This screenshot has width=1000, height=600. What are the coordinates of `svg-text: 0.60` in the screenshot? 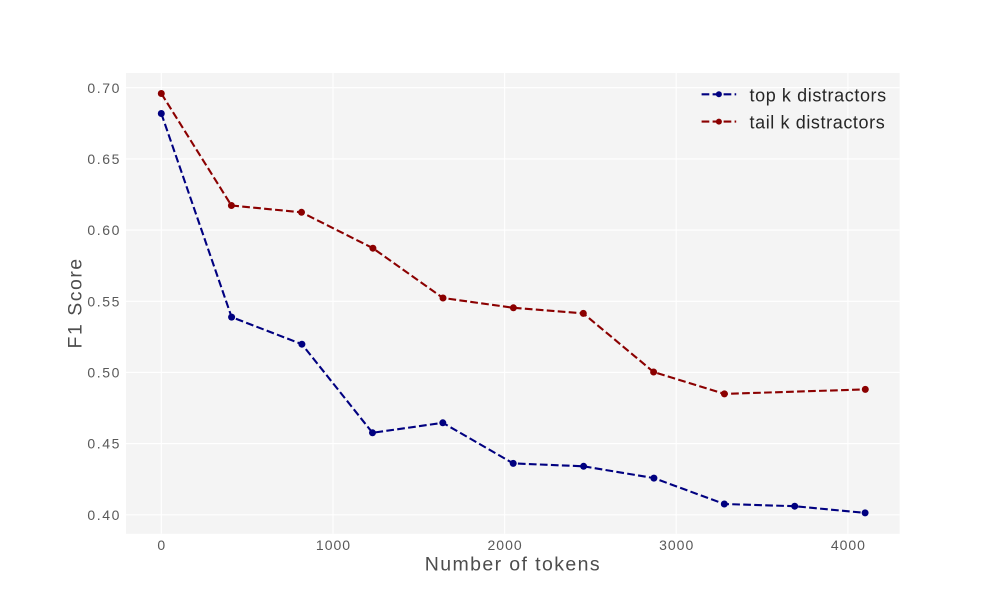 It's located at (104, 230).